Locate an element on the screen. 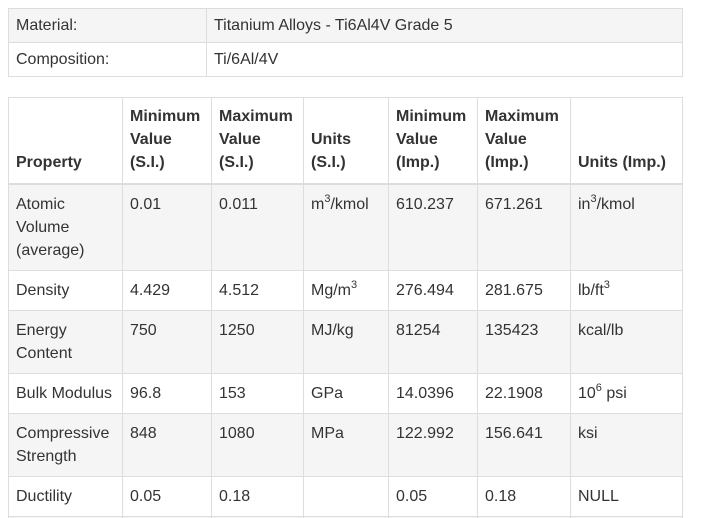 Image resolution: width=701 pixels, height=518 pixels. units-si-value: Mg/m3 is located at coordinates (346, 290).